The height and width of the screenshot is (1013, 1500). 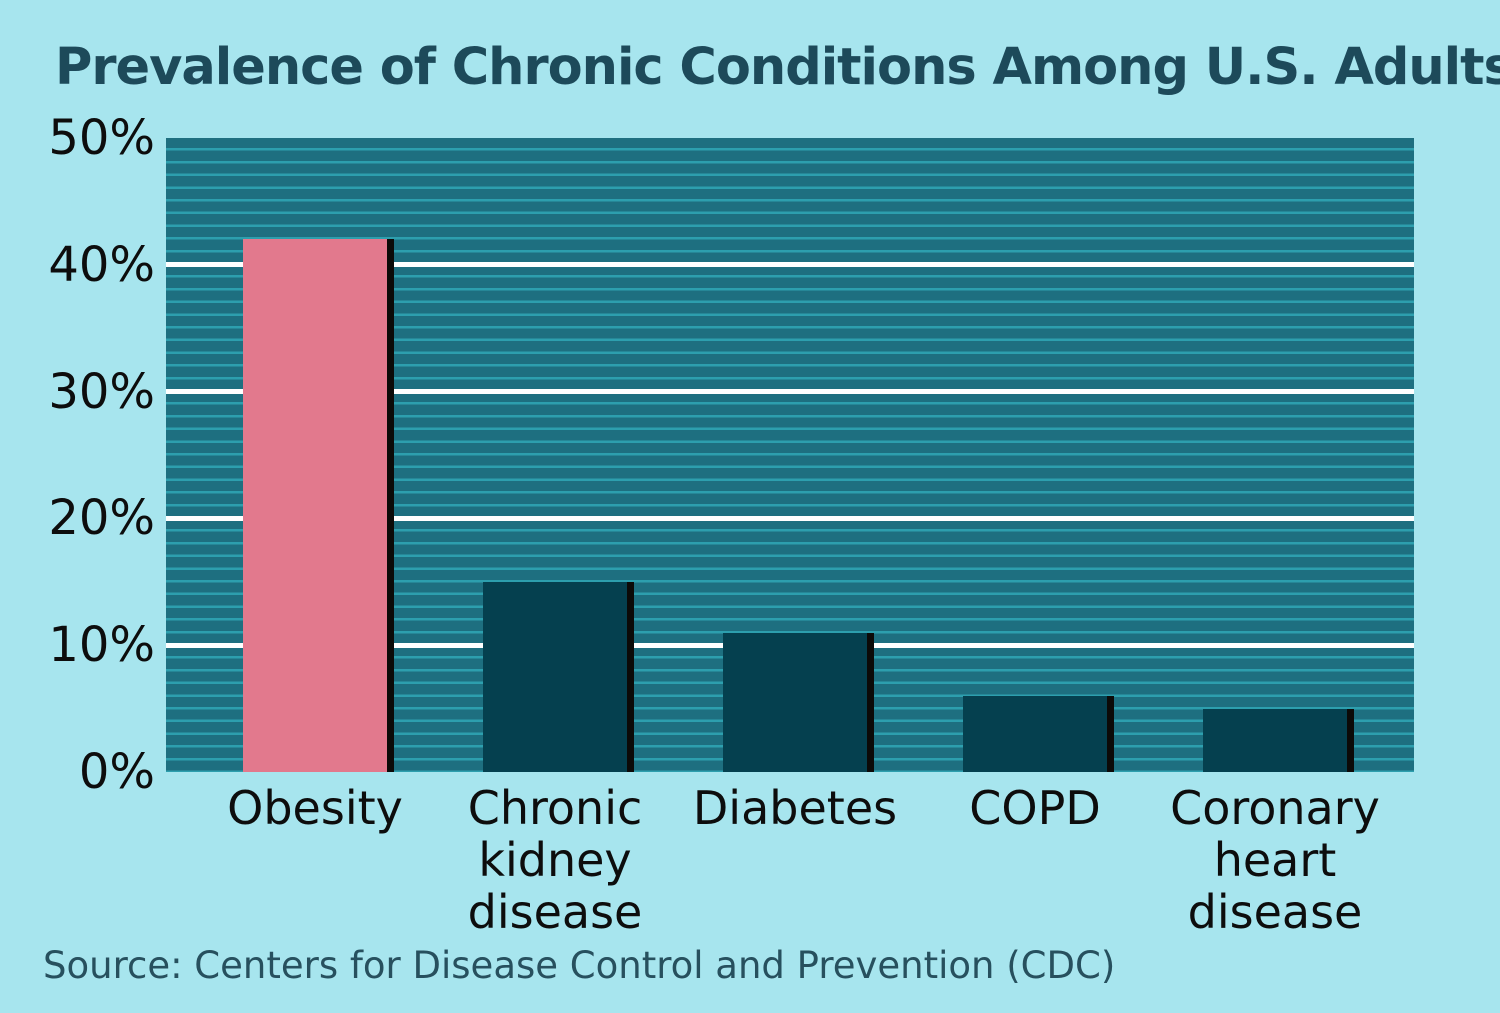 I want to click on category-label-diabetes: Diabetes, so click(x=795, y=808).